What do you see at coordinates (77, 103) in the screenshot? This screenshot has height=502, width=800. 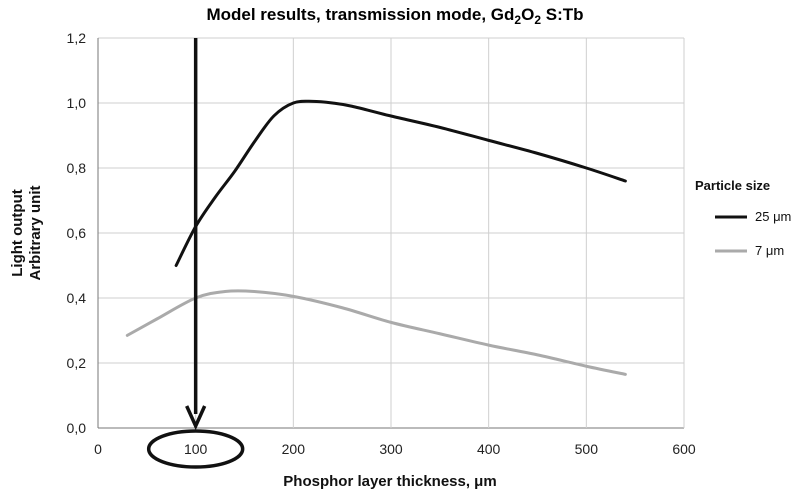 I see `y-tick-label: 1,0` at bounding box center [77, 103].